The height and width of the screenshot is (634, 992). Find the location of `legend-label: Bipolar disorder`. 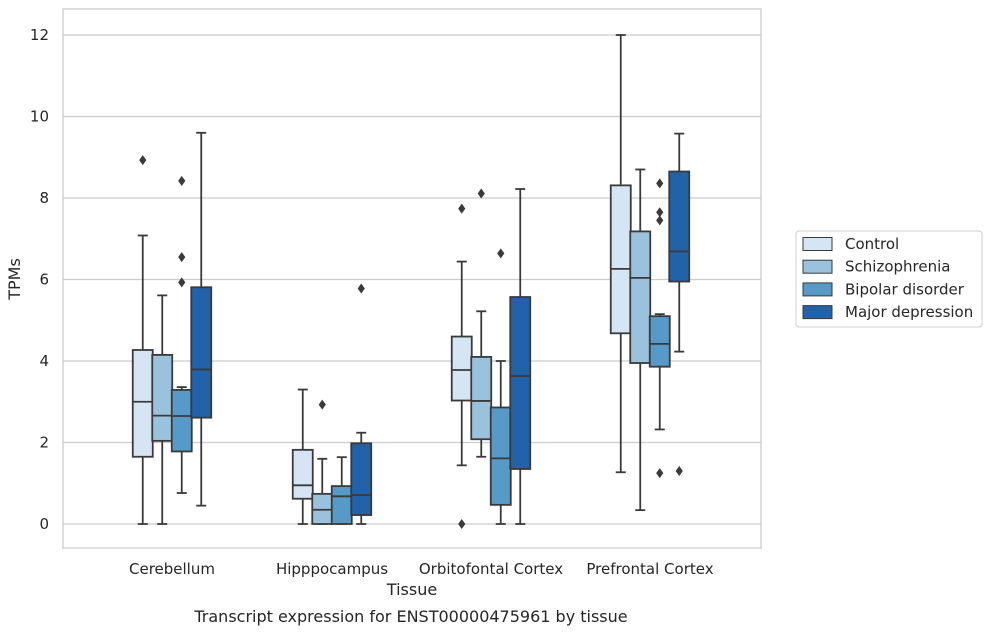

legend-label: Bipolar disorder is located at coordinates (905, 289).